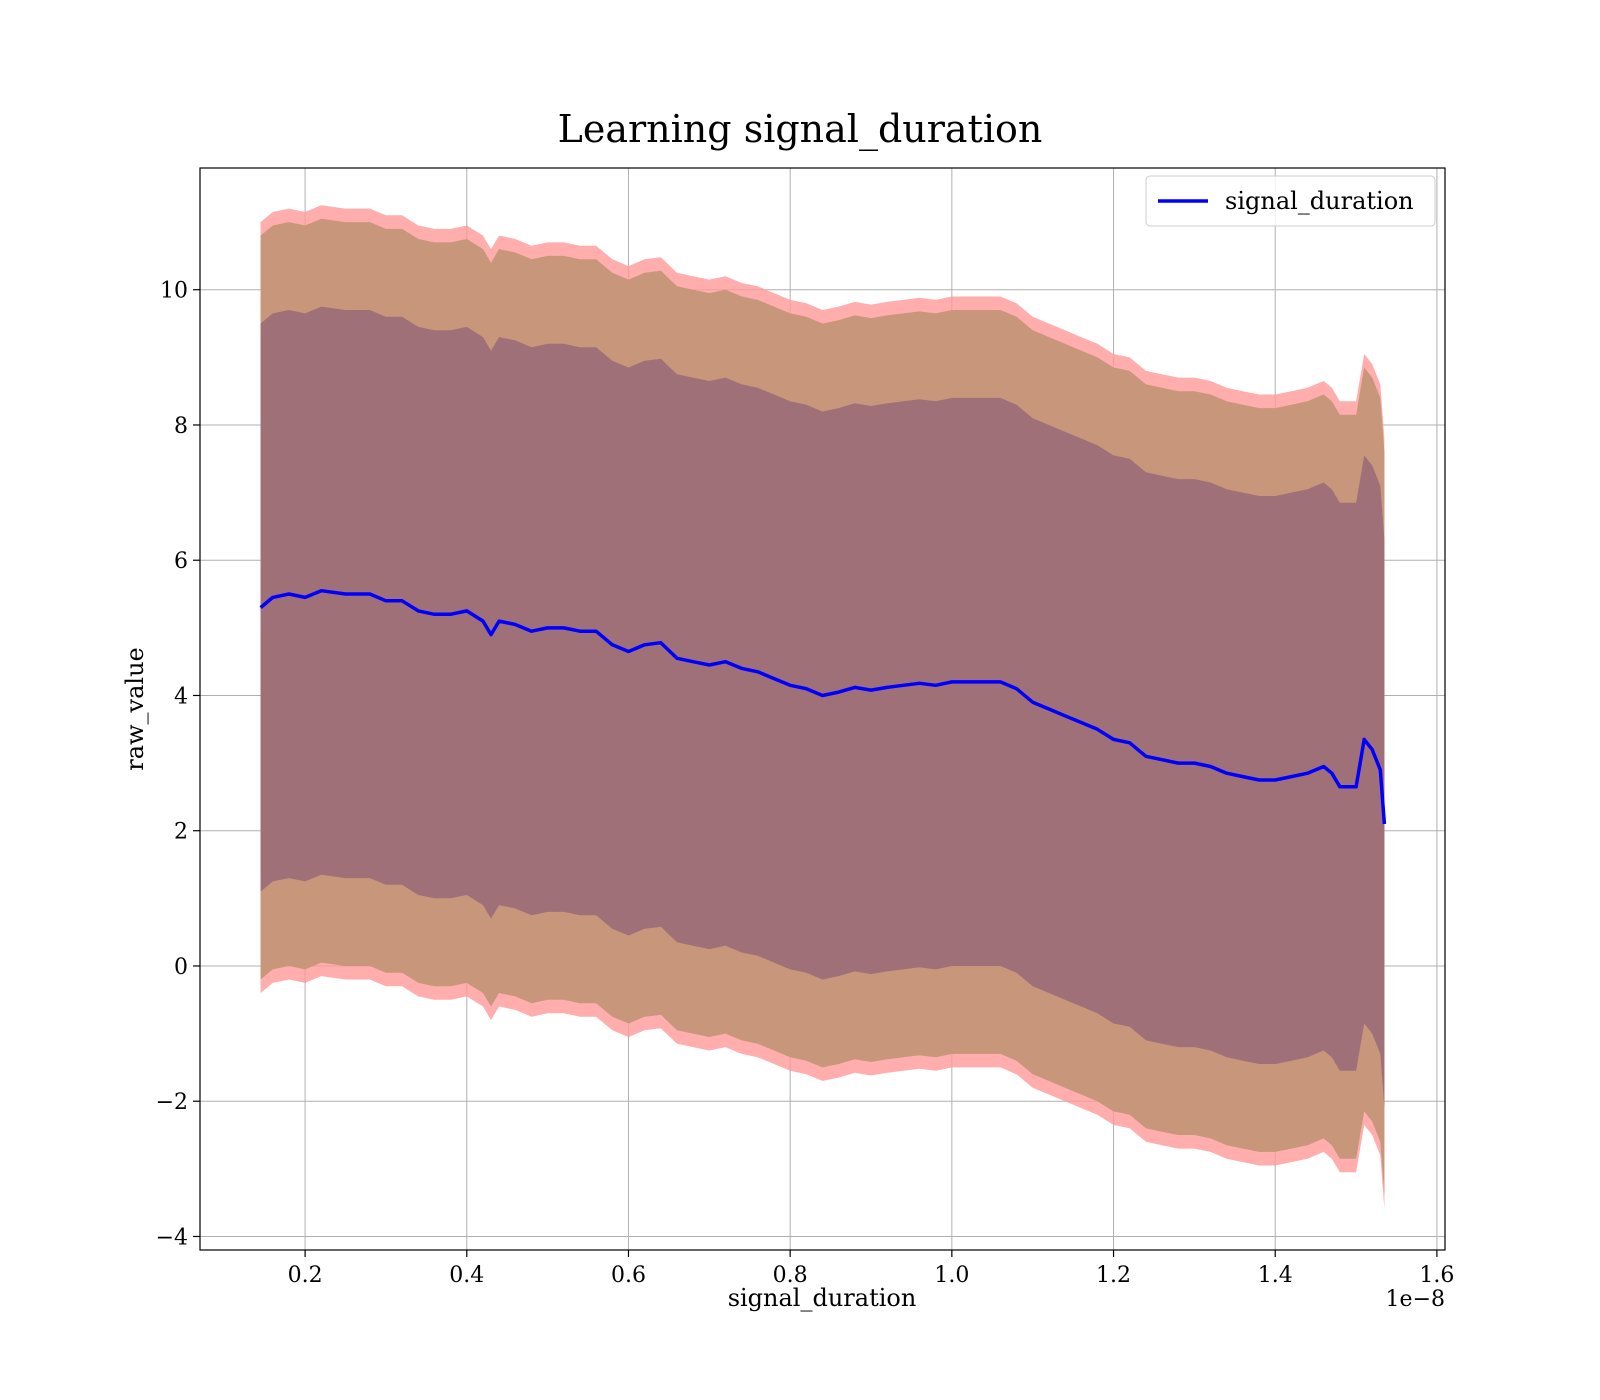 The width and height of the screenshot is (1600, 1400). I want to click on chart-title: Learning signal_duration, so click(800, 129).